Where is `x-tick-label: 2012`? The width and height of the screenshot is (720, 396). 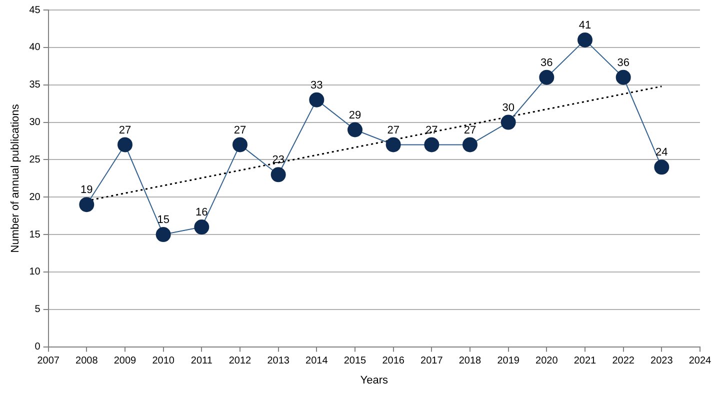 x-tick-label: 2012 is located at coordinates (240, 361).